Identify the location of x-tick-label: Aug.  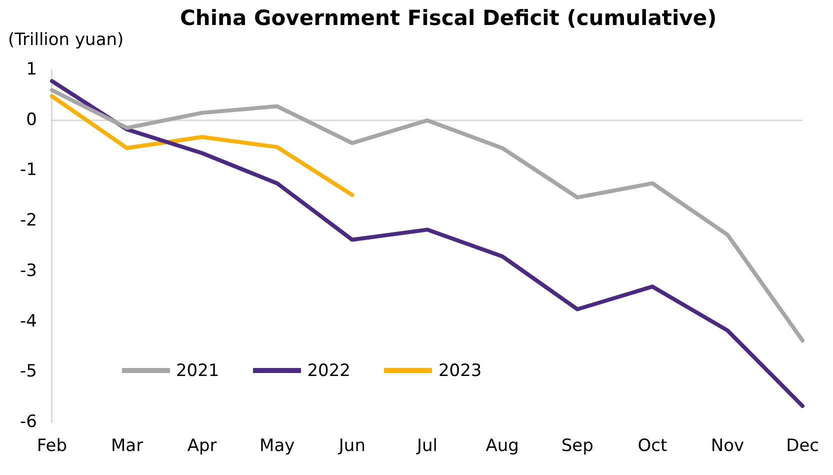
(502, 446).